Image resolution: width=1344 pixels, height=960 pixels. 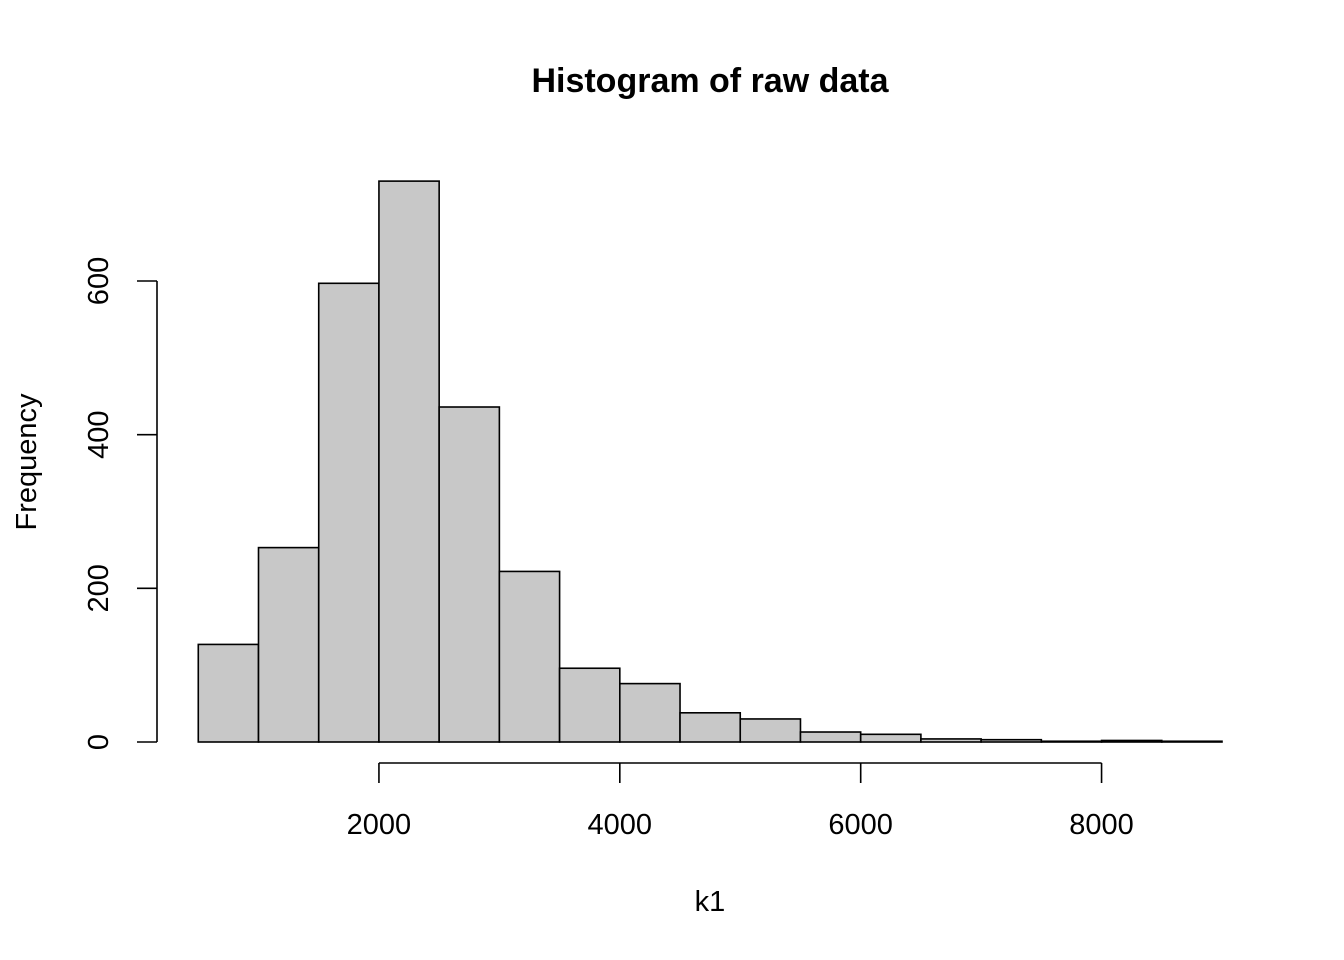 What do you see at coordinates (860, 825) in the screenshot?
I see `x-tick-label-6000: 6000` at bounding box center [860, 825].